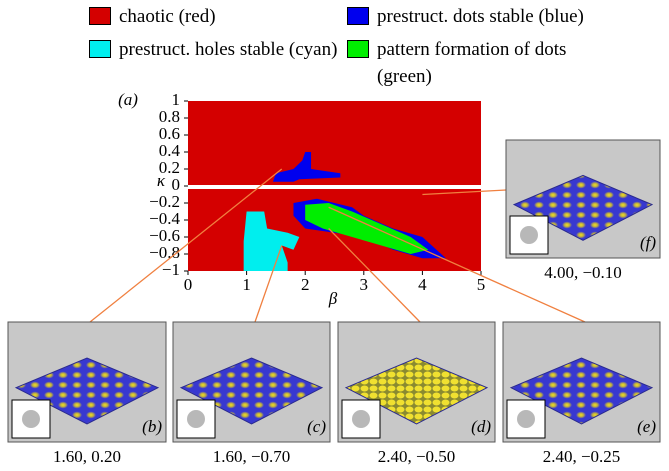  Describe the element at coordinates (188, 284) in the screenshot. I see `x-tick-label: 0` at that location.